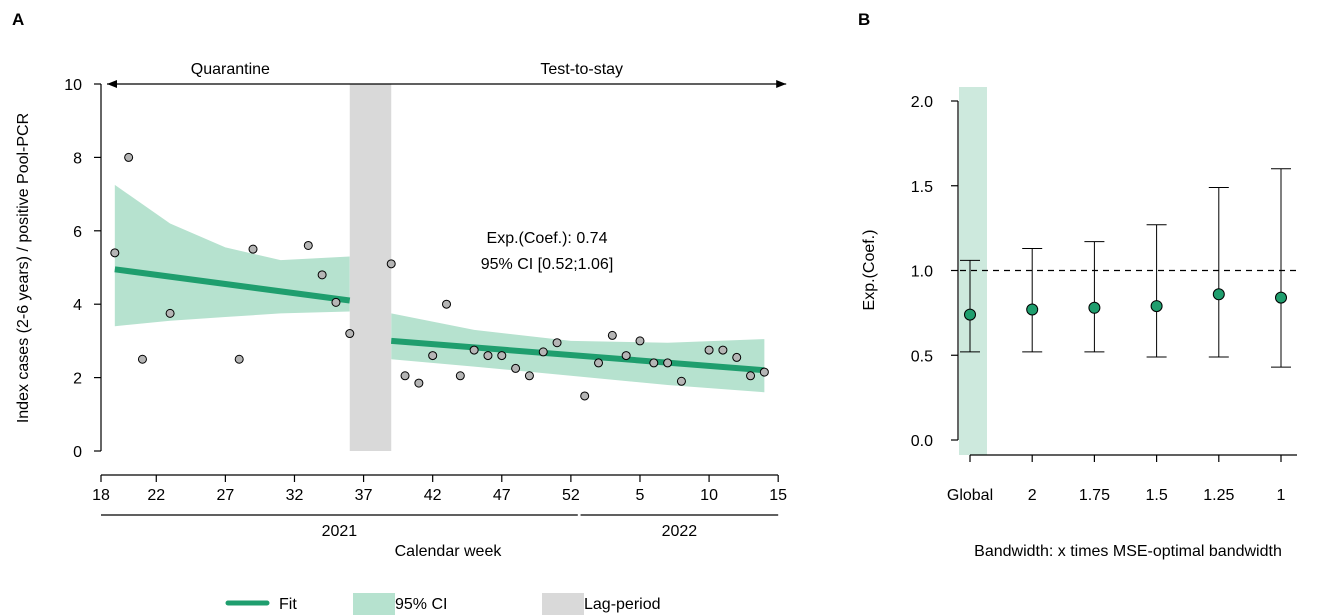 Image resolution: width=1330 pixels, height=615 pixels. I want to click on legend-swatch-ci, so click(374, 604).